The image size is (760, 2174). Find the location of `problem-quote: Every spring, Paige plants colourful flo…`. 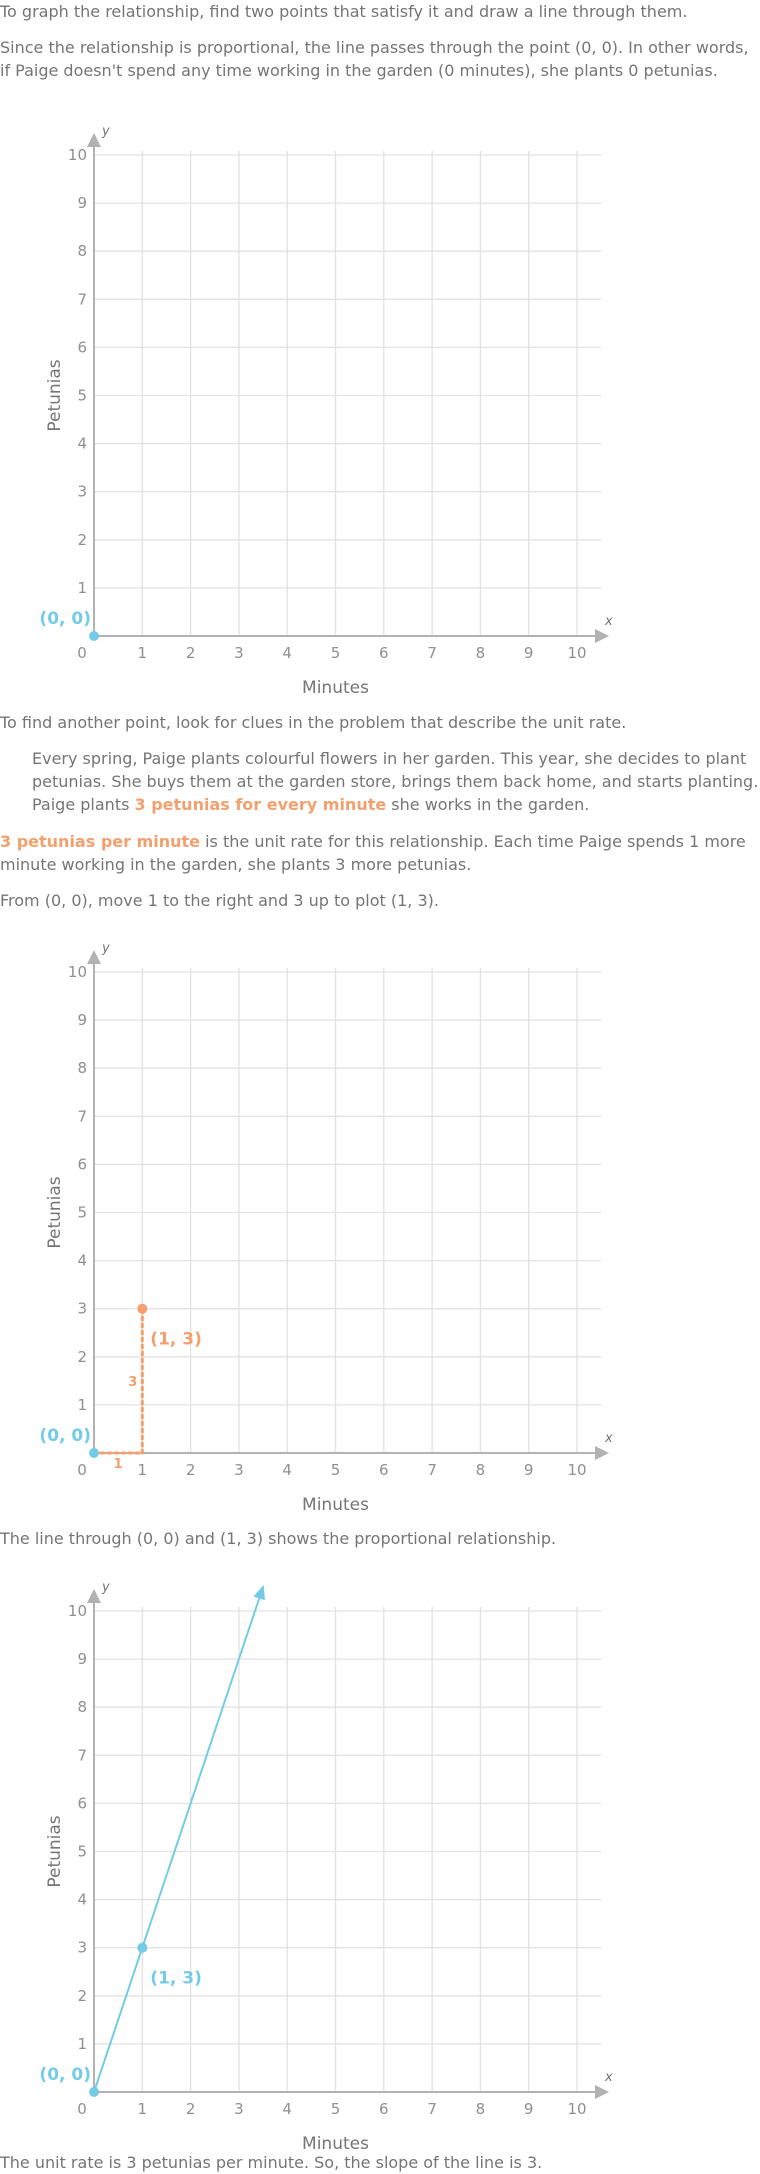

problem-quote: Every spring, Paige plants colourful flo… is located at coordinates (395, 781).